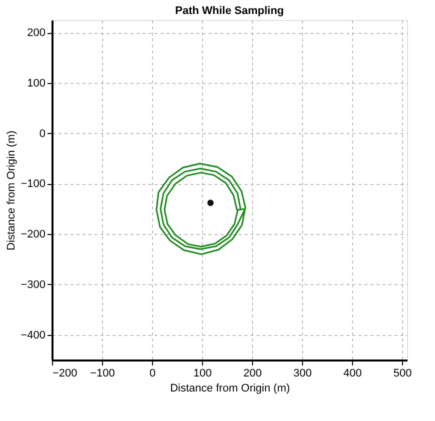 The image size is (435, 421). Describe the element at coordinates (302, 374) in the screenshot. I see `x-tick-label: 300` at that location.